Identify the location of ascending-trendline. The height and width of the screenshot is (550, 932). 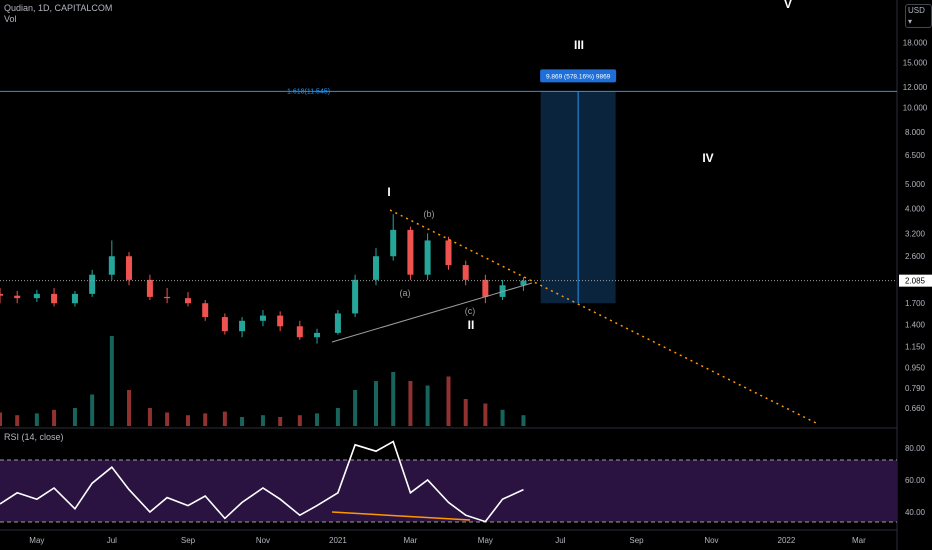
(432, 312).